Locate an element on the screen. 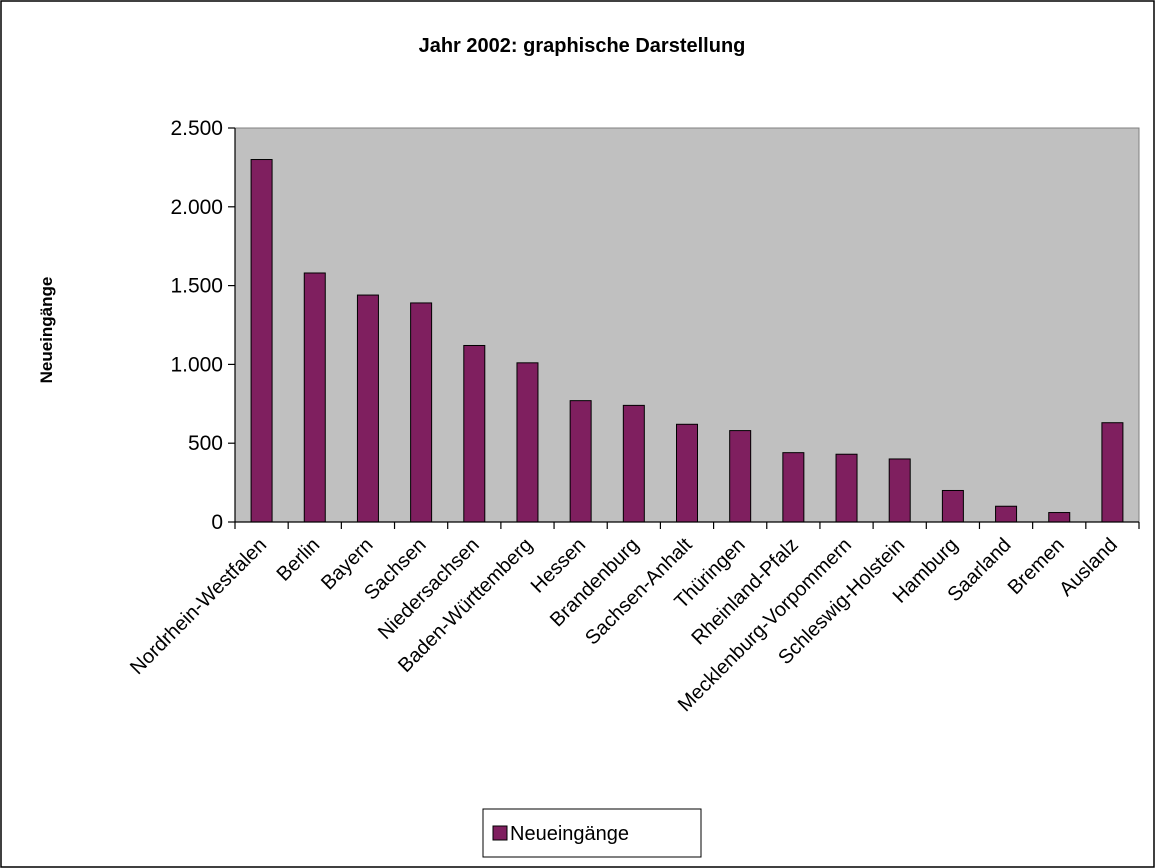  legend-label: Neueingänge is located at coordinates (569, 834).